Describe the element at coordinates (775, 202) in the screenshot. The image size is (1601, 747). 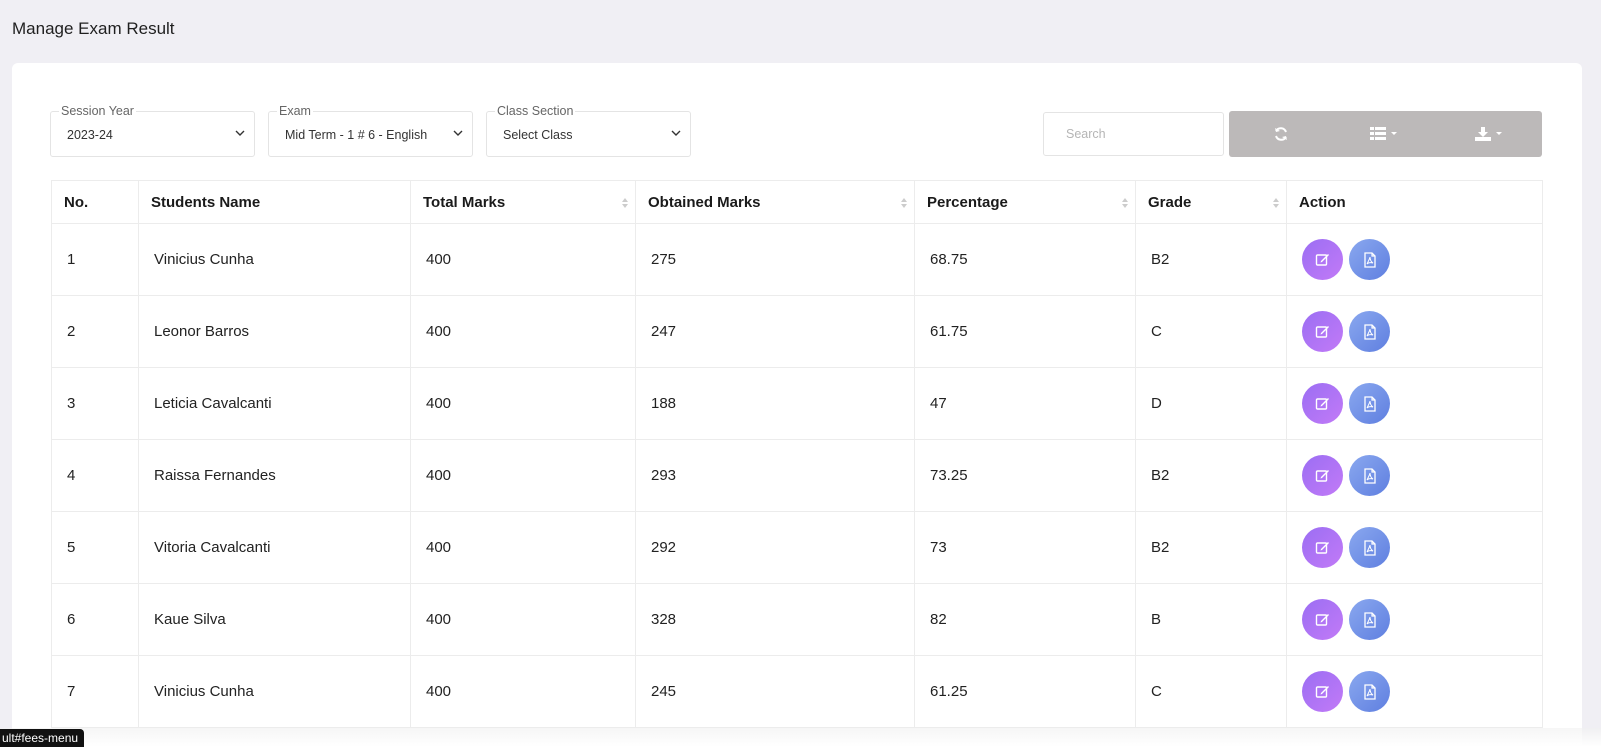
I see `header-obtained-marks: Obtained Marks` at that location.